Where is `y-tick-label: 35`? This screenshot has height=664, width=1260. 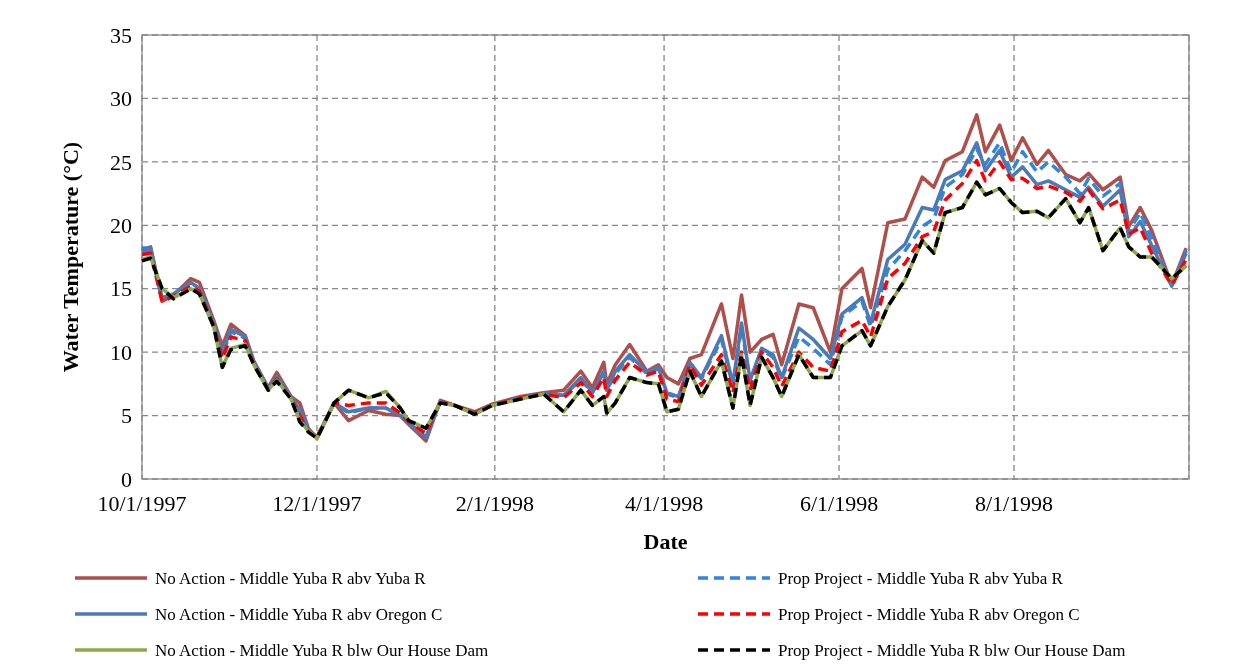
y-tick-label: 35 is located at coordinates (121, 35).